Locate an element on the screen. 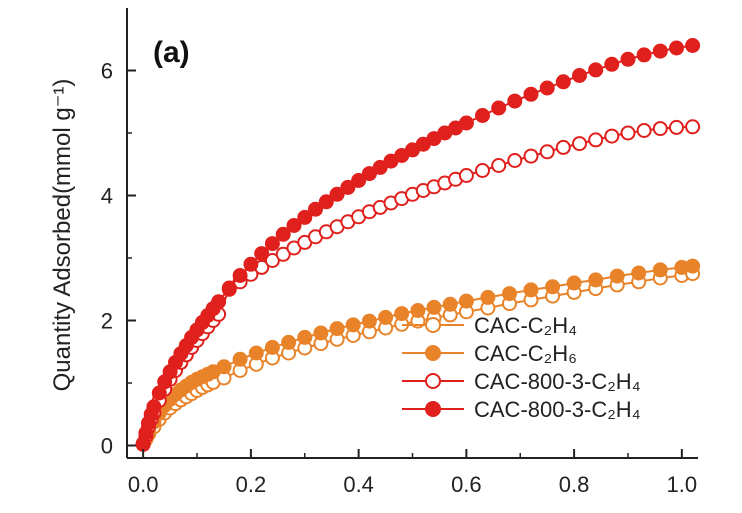  legend-entry-3: CAC-800-3-C₂H₄ is located at coordinates (521, 381).